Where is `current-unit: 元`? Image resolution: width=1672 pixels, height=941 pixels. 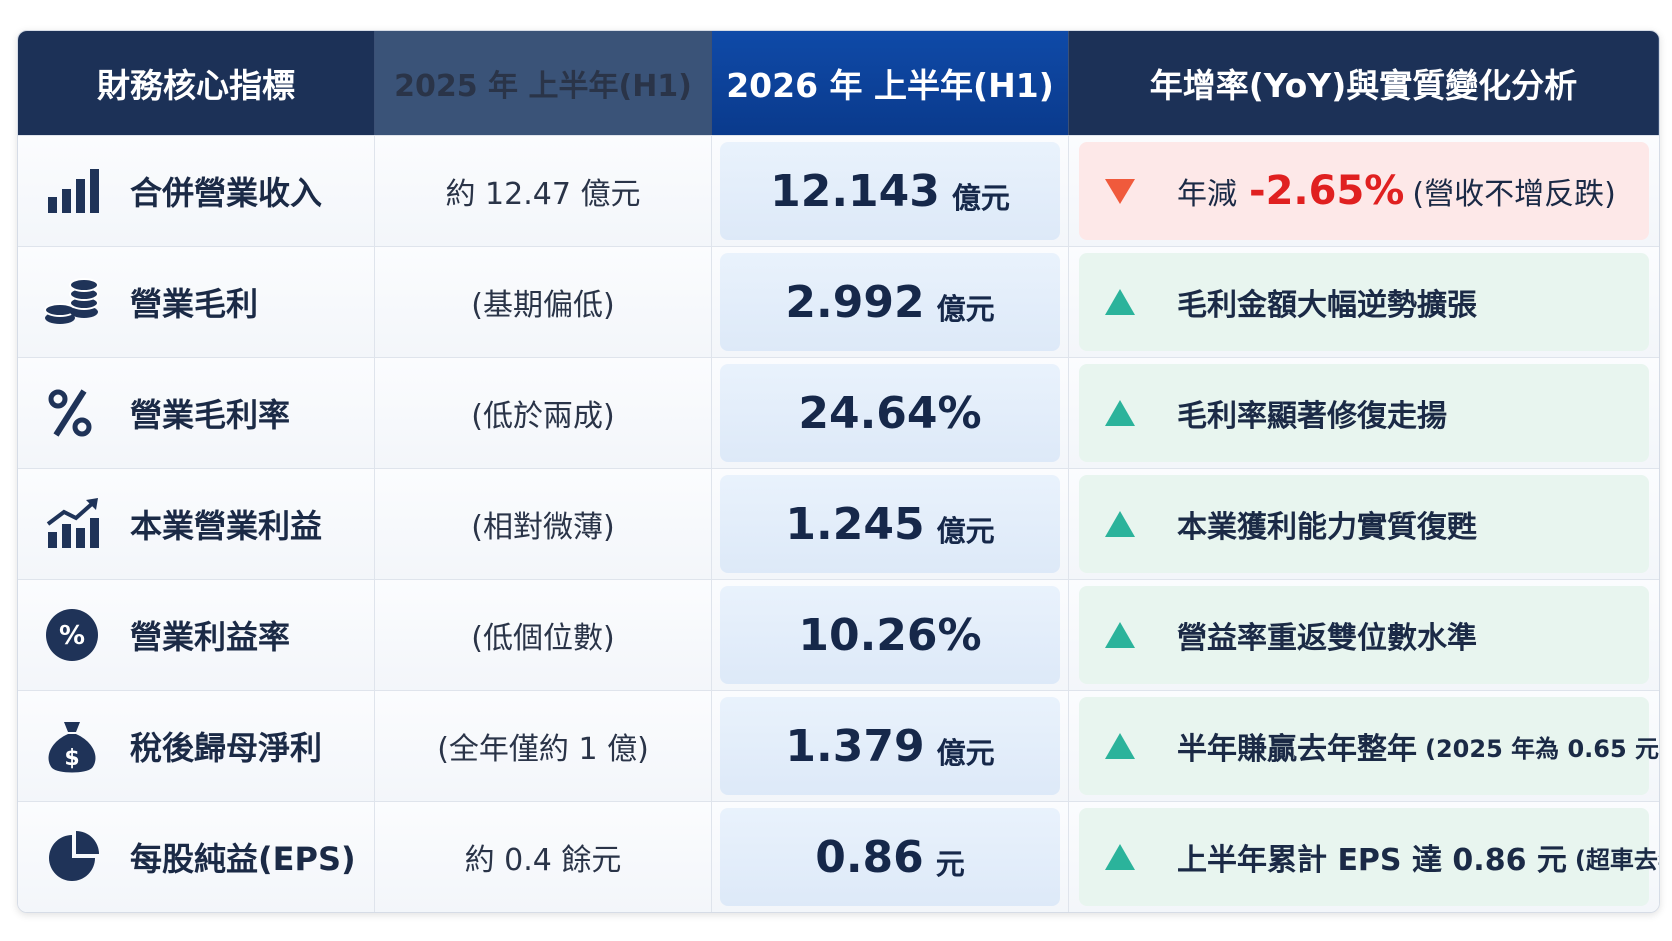
current-unit: 元 is located at coordinates (950, 864).